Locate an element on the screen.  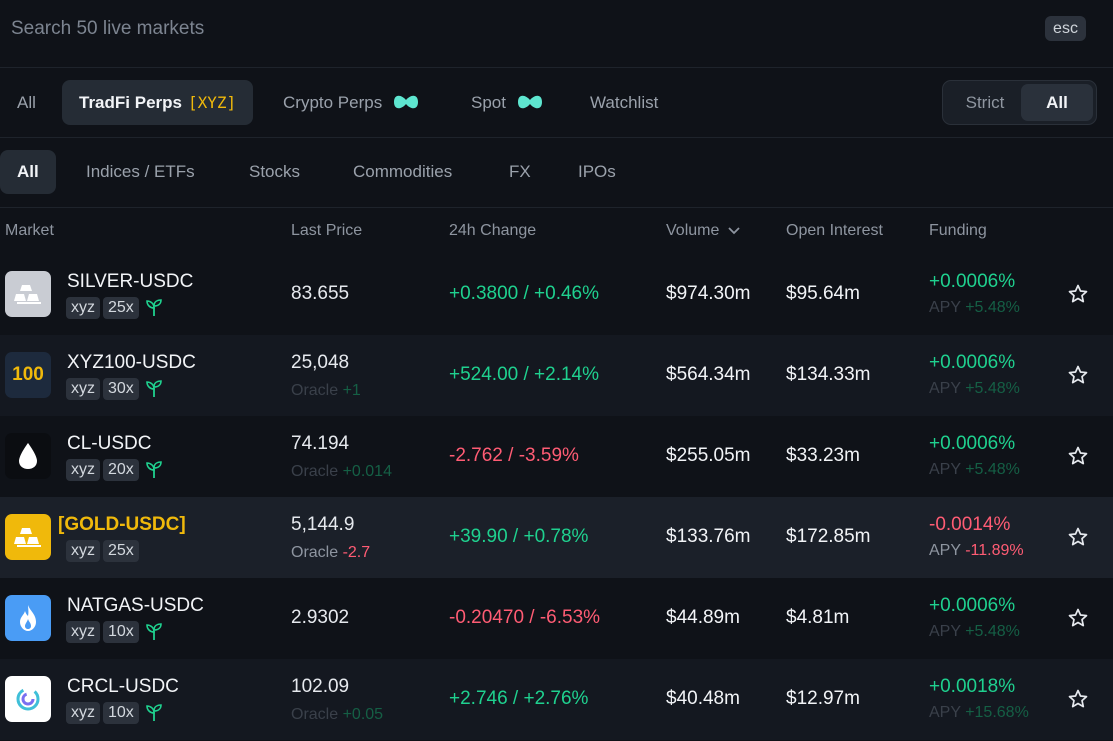
last-price: 5,144.9 is located at coordinates (323, 524).